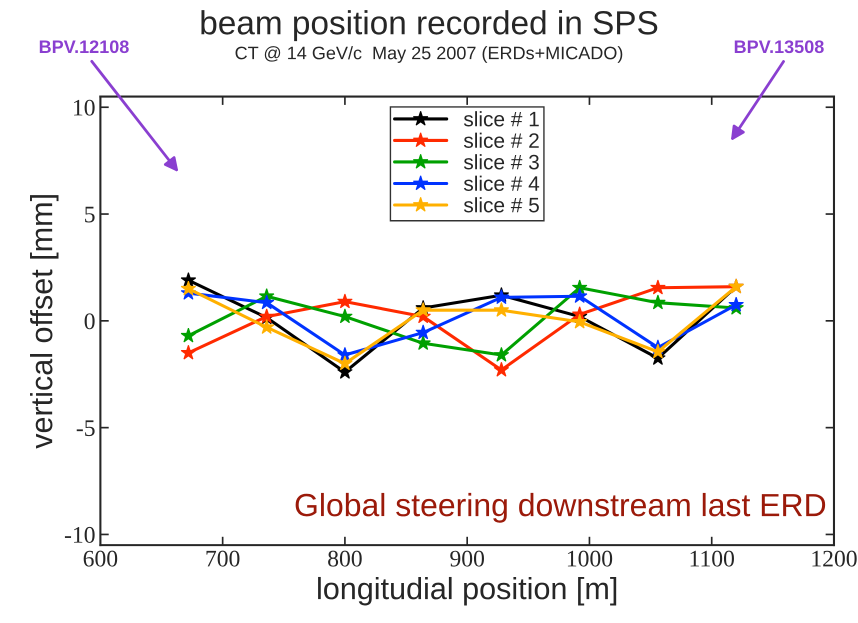 The height and width of the screenshot is (623, 858). Describe the element at coordinates (429, 26) in the screenshot. I see `chart-title: beam position recorded in SPS` at that location.